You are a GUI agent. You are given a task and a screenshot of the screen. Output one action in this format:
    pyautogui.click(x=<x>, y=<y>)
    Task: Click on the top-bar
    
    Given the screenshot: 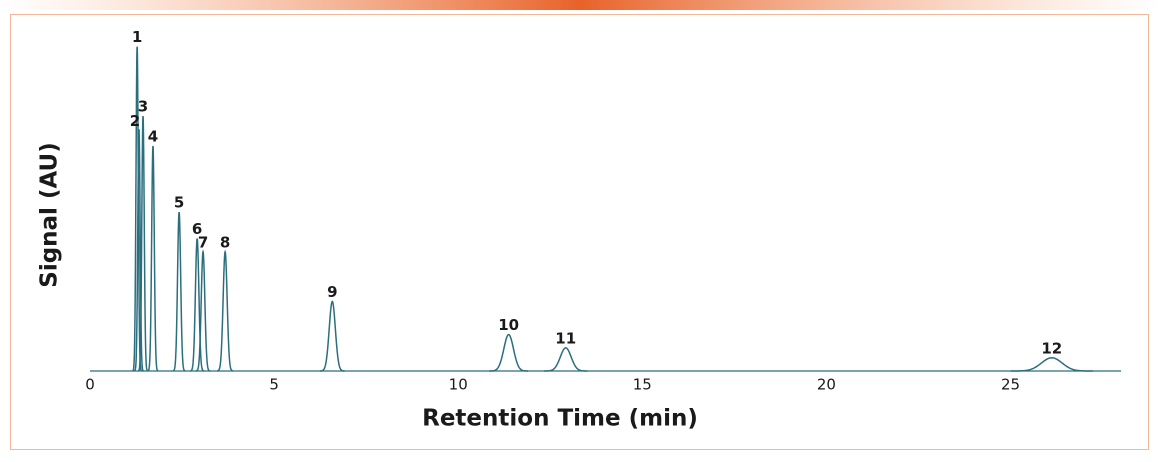 What is the action you would take?
    pyautogui.click(x=580, y=5)
    